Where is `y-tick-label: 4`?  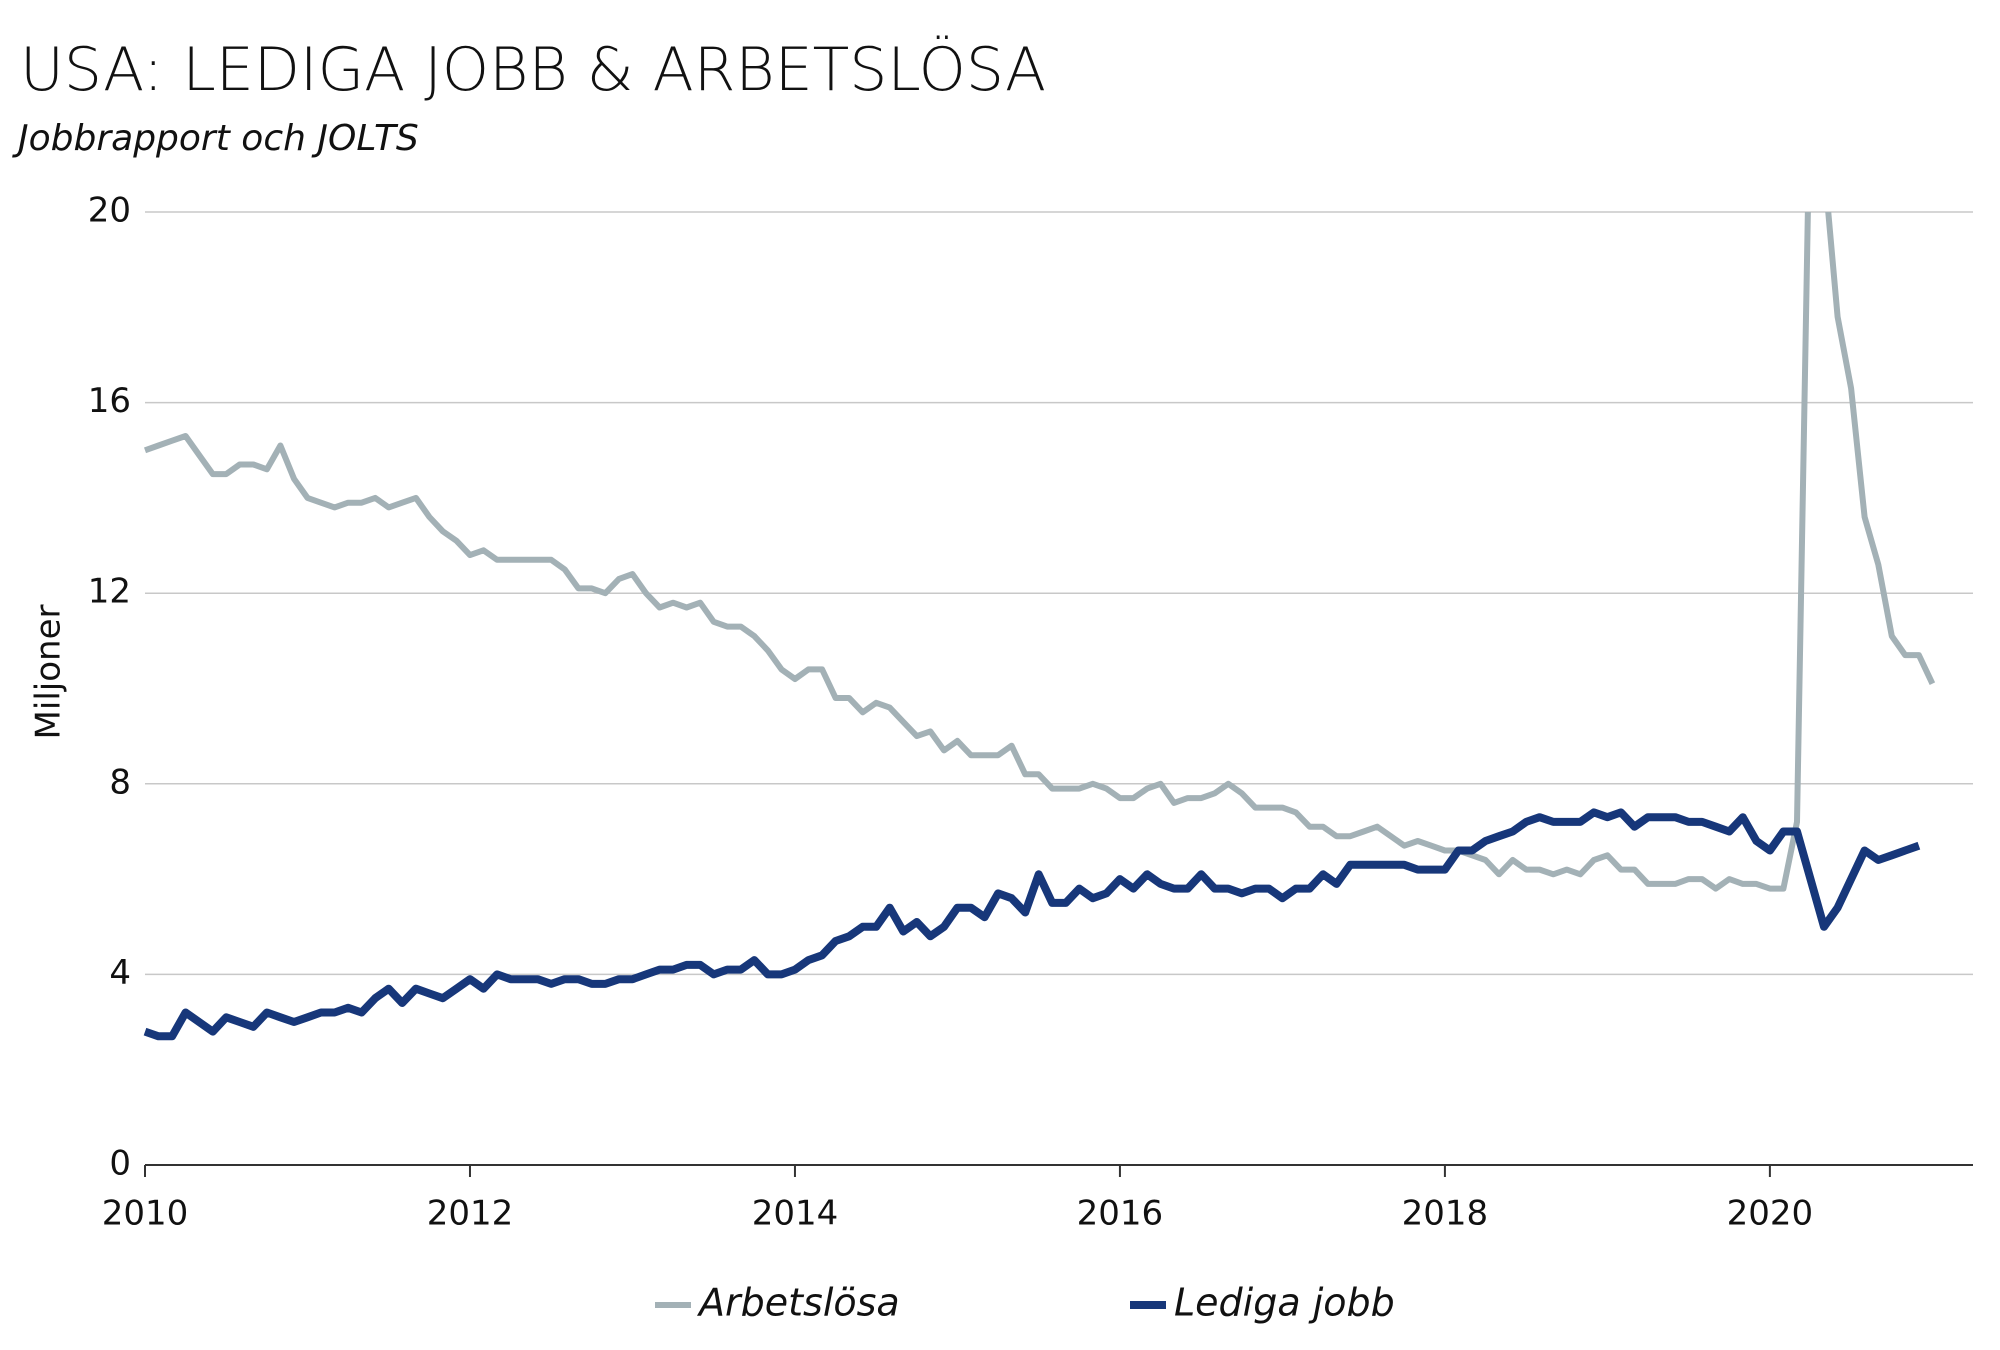 y-tick-label: 4 is located at coordinates (120, 973).